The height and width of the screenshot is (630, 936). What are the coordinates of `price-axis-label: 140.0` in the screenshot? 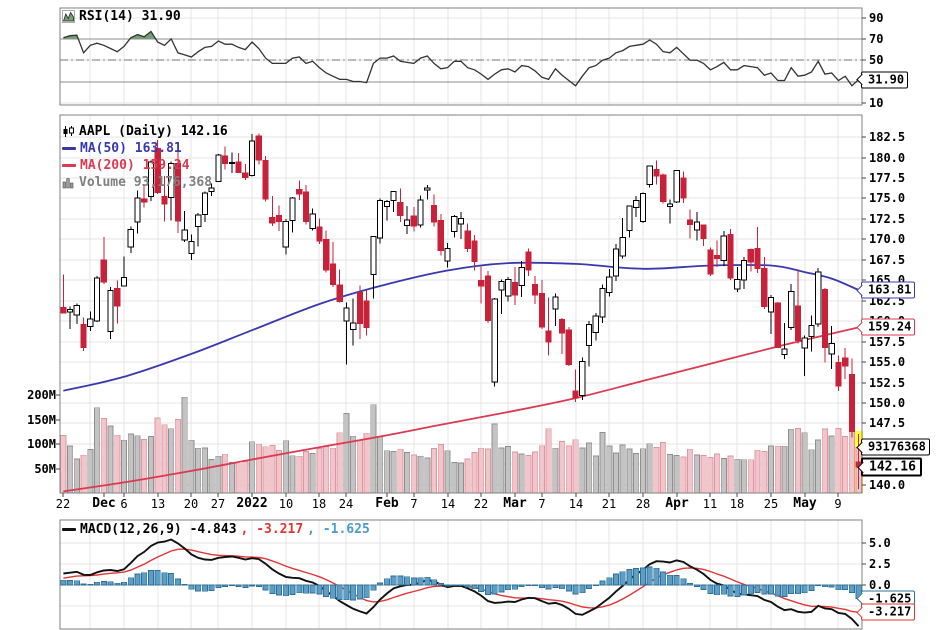 It's located at (887, 485).